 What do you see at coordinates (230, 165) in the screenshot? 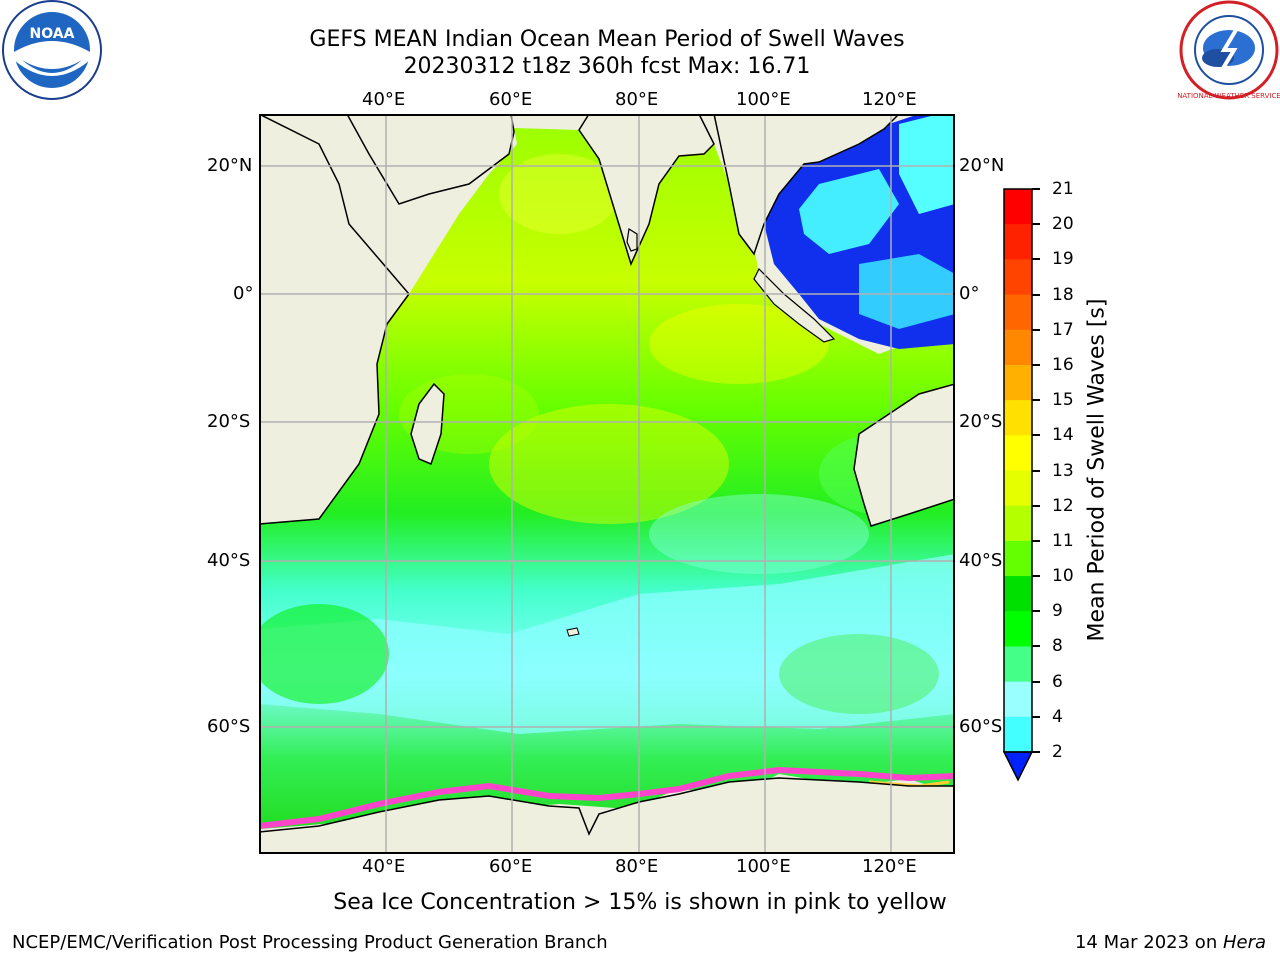
I see `lat-label-left-20n: 20°N` at bounding box center [230, 165].